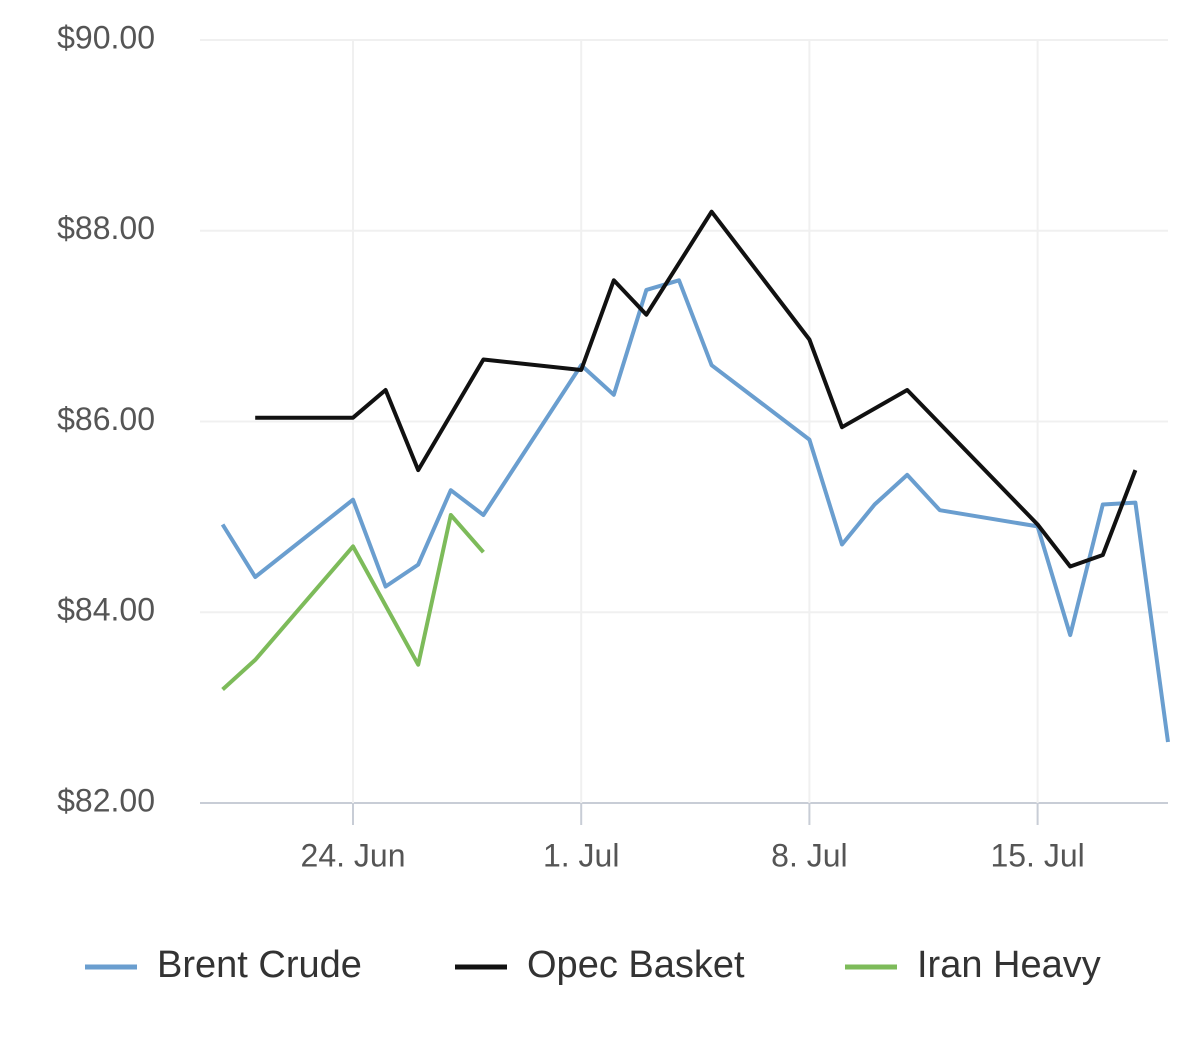  I want to click on y-tick-label: $86.00, so click(106, 419).